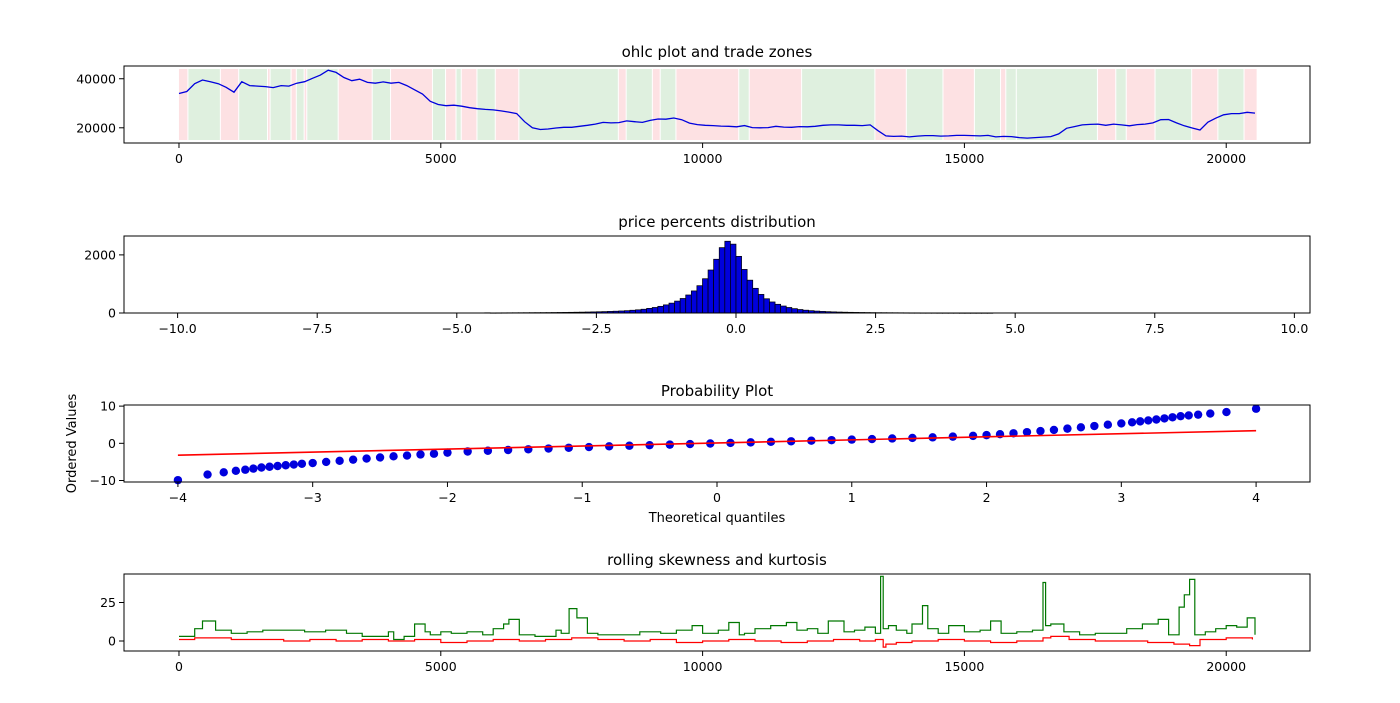 The width and height of the screenshot is (1400, 703). What do you see at coordinates (96, 78) in the screenshot?
I see `y-tick-label: 40000` at bounding box center [96, 78].